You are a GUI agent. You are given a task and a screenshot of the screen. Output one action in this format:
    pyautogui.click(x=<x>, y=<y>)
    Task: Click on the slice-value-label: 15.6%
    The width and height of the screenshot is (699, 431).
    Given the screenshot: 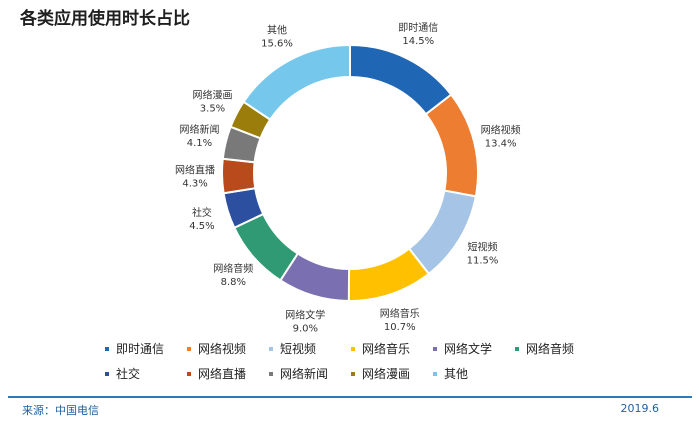 What is the action you would take?
    pyautogui.click(x=277, y=43)
    